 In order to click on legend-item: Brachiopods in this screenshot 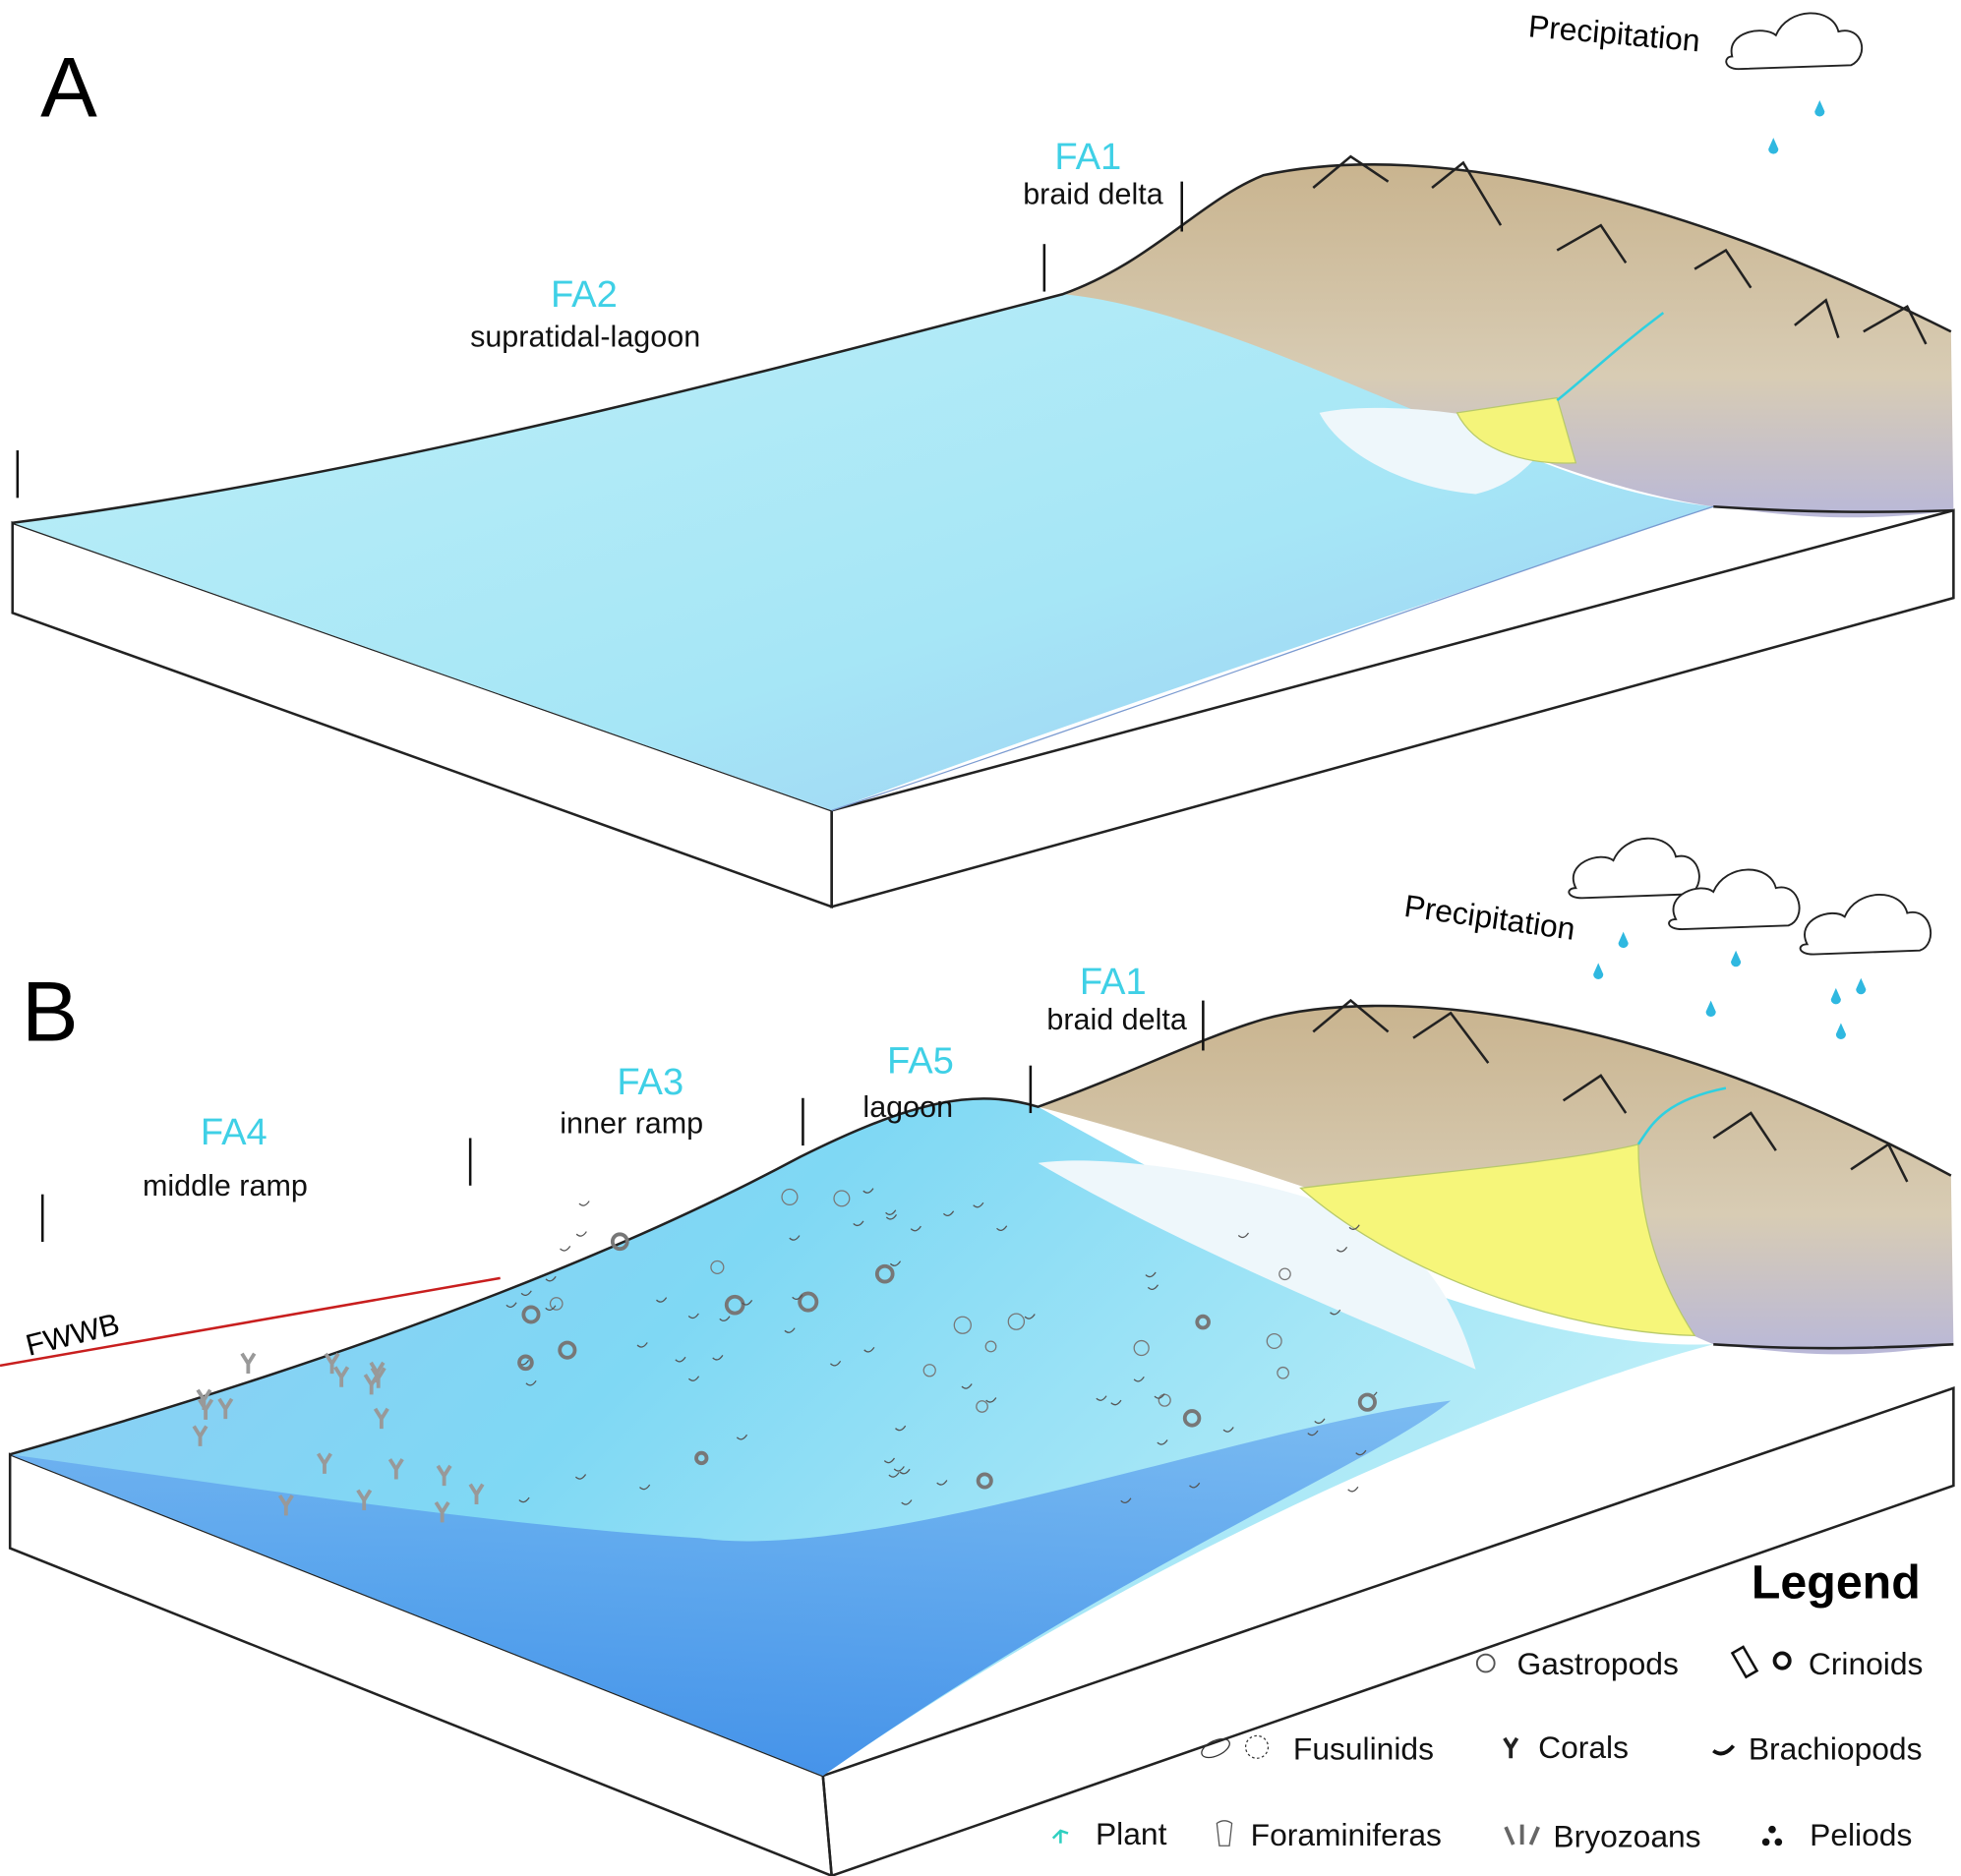, I will do `click(1836, 1748)`.